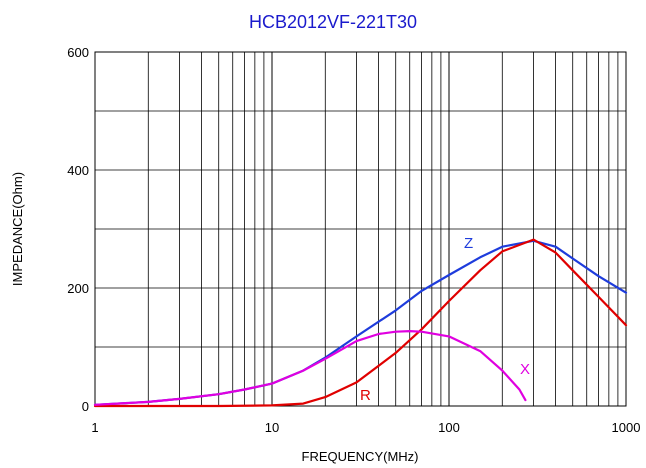 The width and height of the screenshot is (646, 468). Describe the element at coordinates (360, 456) in the screenshot. I see `x-axis-title: FREQUENCY(MHz)` at that location.